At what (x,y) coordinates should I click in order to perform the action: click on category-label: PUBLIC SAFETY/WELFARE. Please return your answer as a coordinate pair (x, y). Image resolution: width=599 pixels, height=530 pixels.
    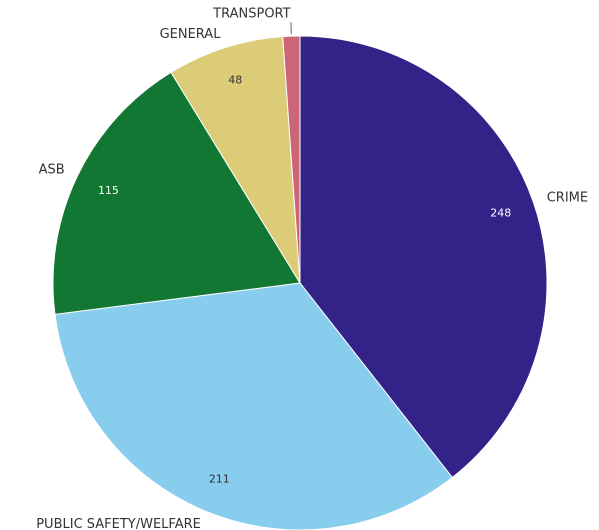
    Looking at the image, I should click on (118, 523).